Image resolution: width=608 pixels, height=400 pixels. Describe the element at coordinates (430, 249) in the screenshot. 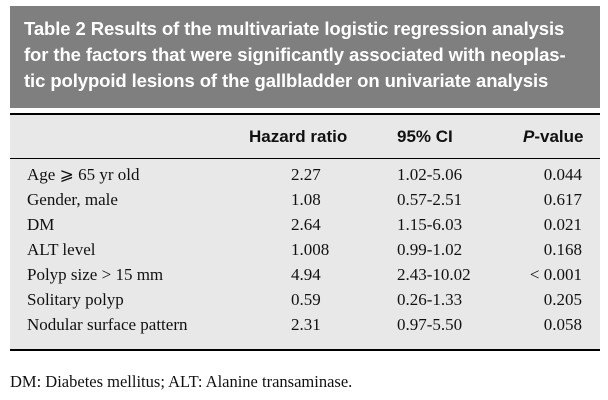

I see `row-ci: 0.99-1.02` at that location.